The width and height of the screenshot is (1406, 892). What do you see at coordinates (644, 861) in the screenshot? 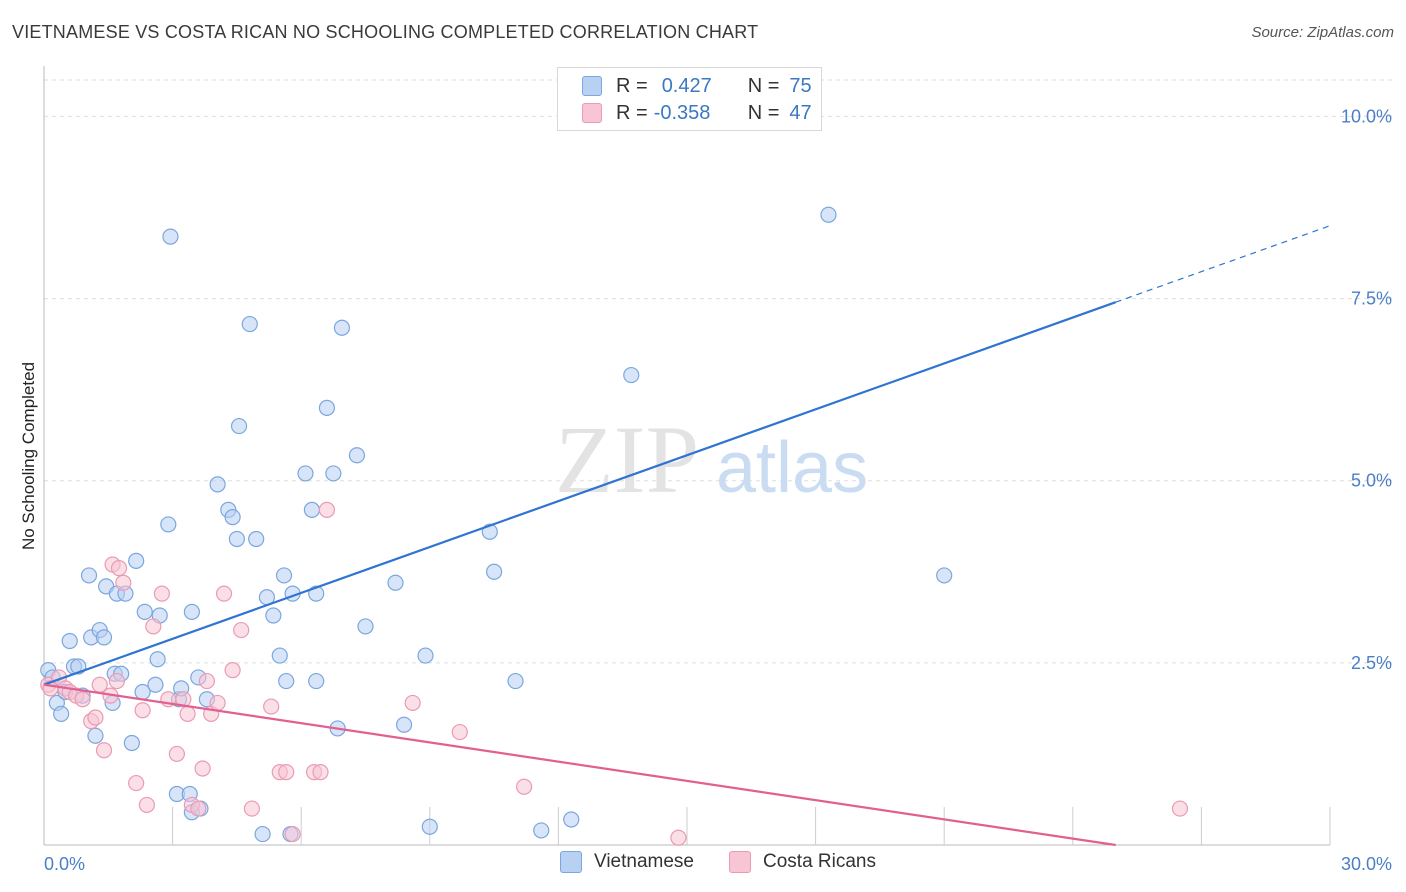
I see `legend-label: Vietnamese` at bounding box center [644, 861].